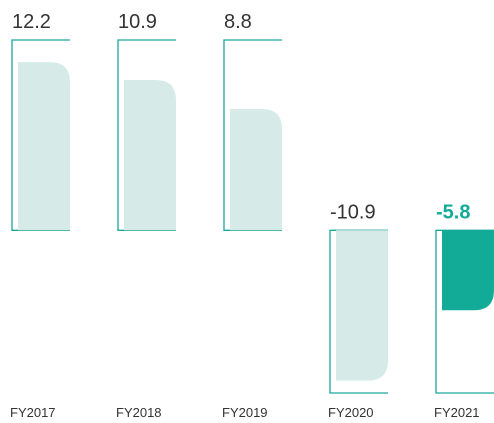  Describe the element at coordinates (353, 212) in the screenshot. I see `value-label: -10.9` at that location.